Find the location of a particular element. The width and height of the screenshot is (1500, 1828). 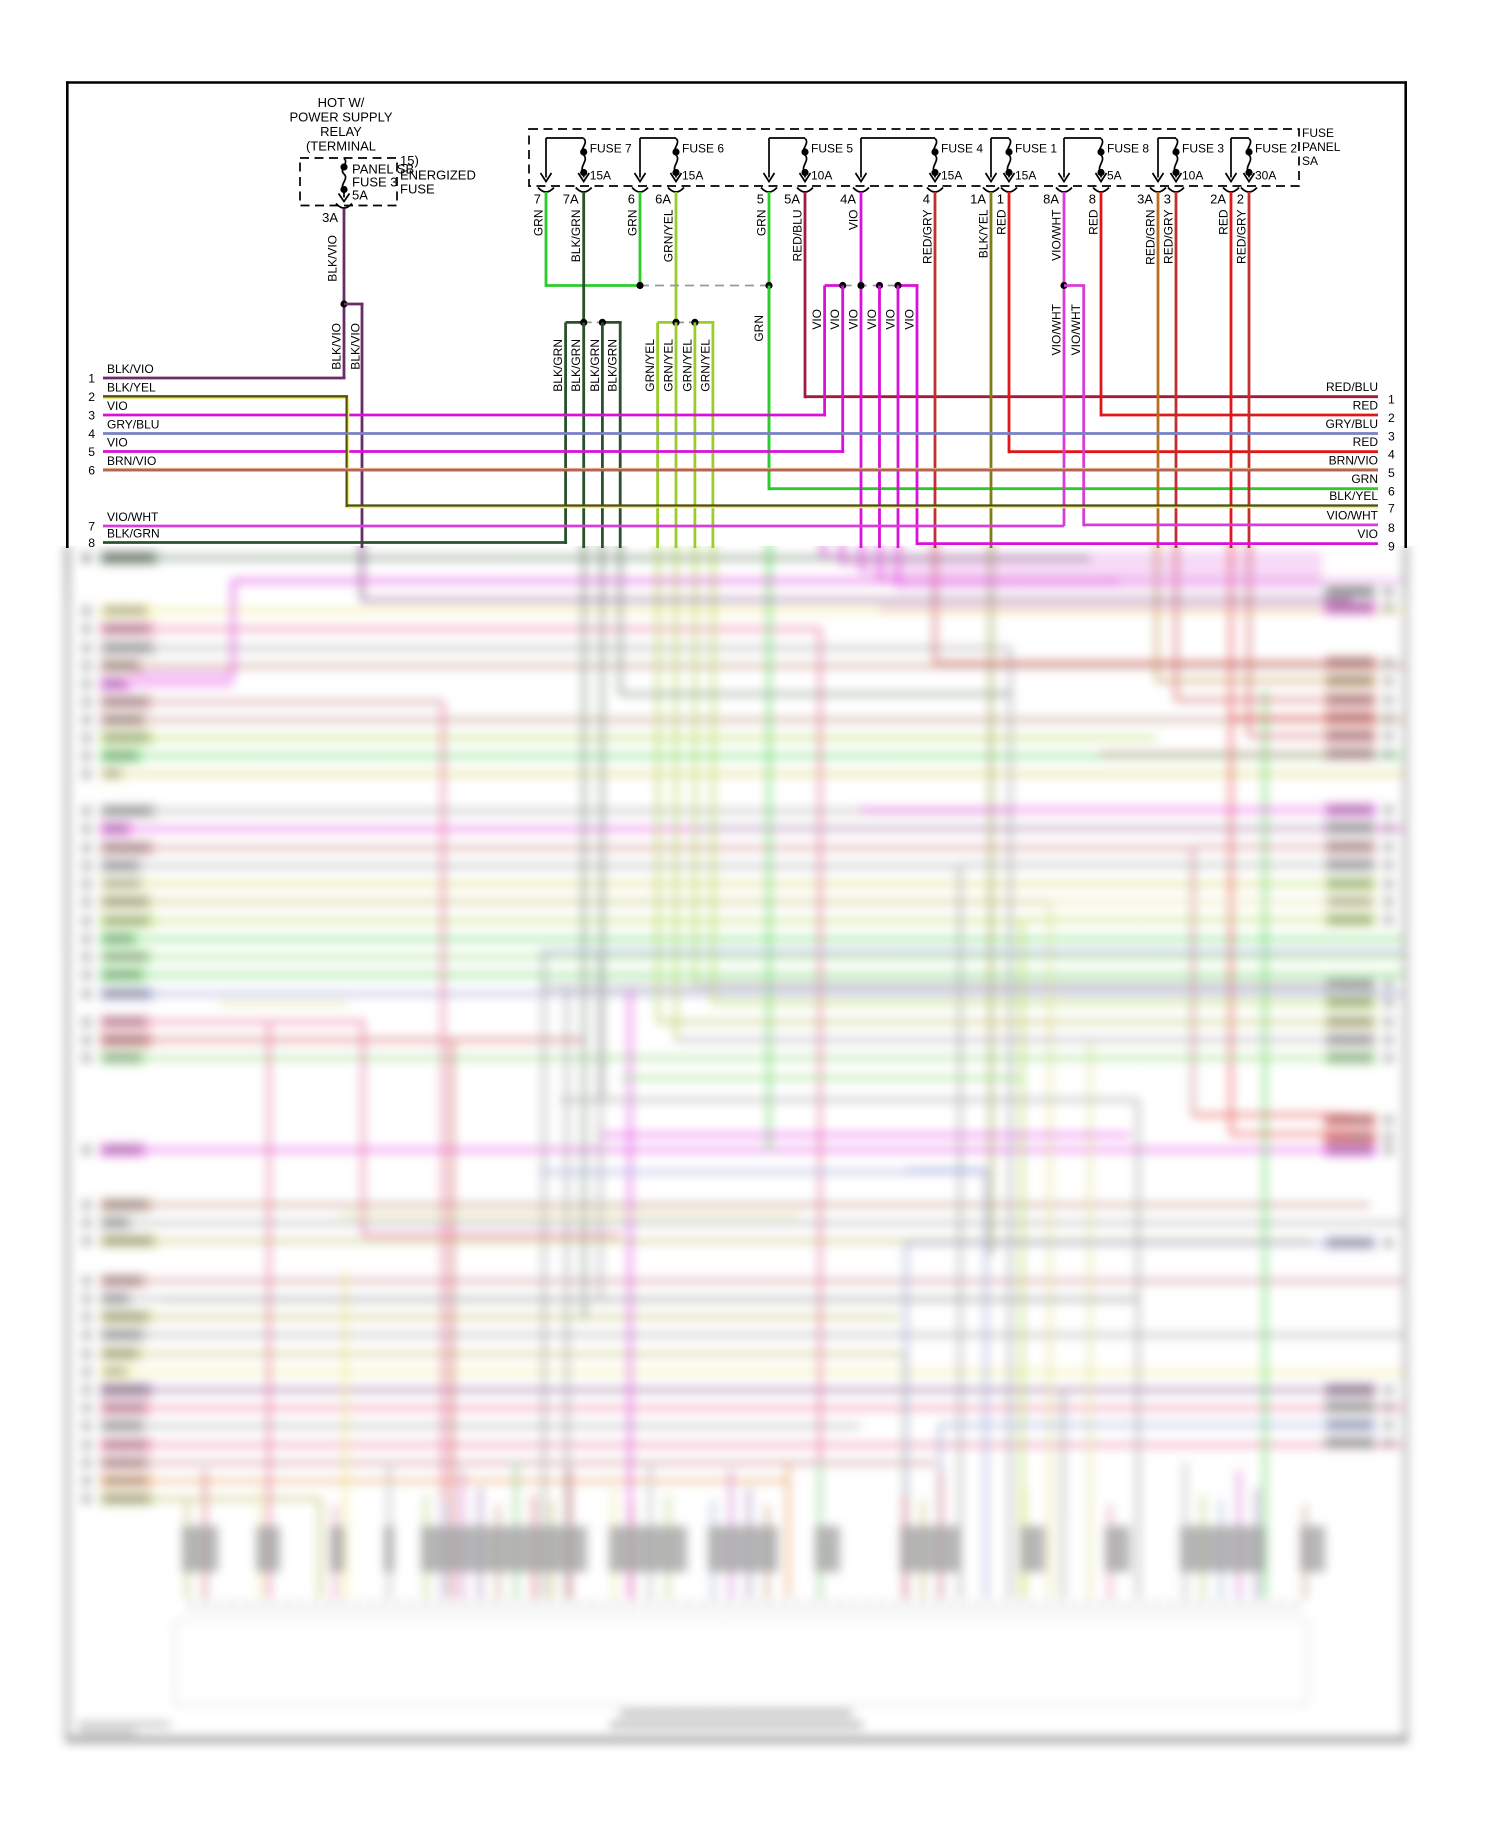

svg-text: 30A is located at coordinates (1265, 176).